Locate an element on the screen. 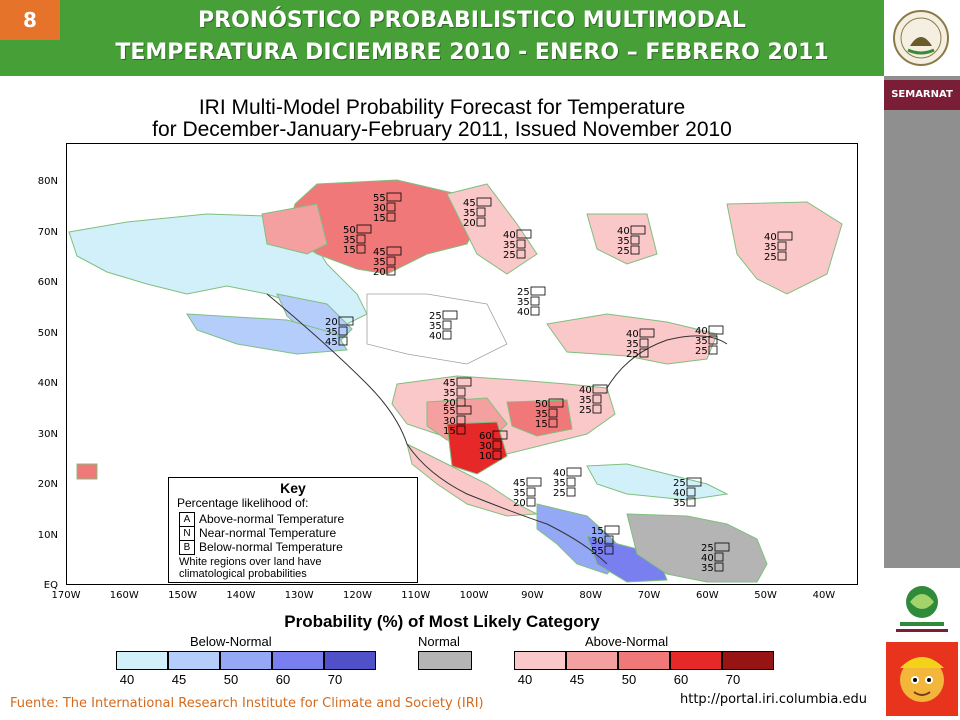 This screenshot has height=720, width=960. forecast-value: 15 is located at coordinates (379, 218).